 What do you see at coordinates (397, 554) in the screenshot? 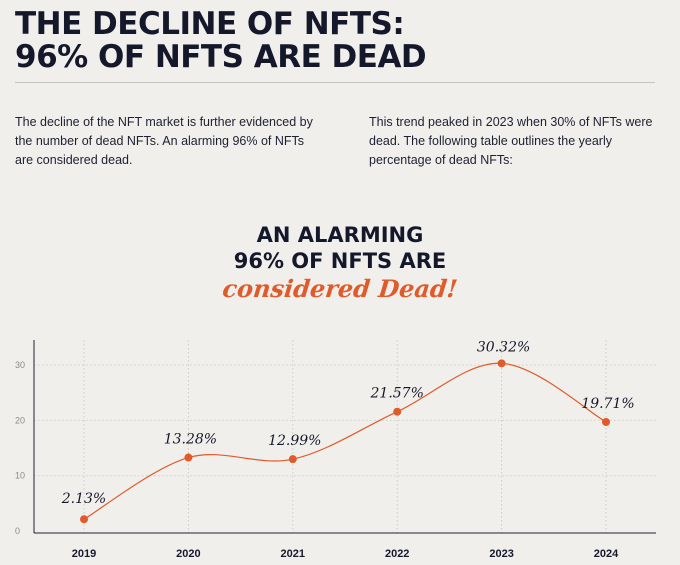
I see `x-tick-label: 2022` at bounding box center [397, 554].